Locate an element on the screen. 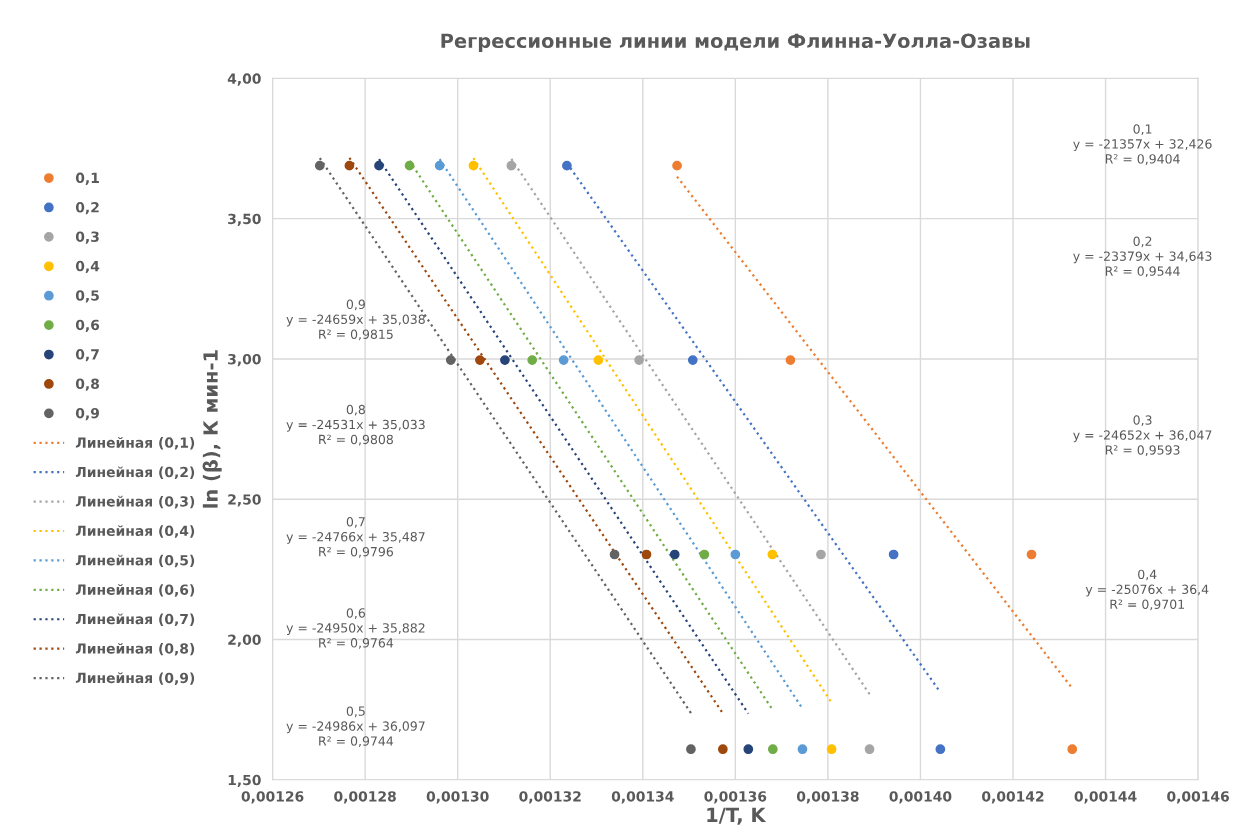 This screenshot has width=1239, height=834. legend-label: Линейная (0,3) is located at coordinates (135, 502).